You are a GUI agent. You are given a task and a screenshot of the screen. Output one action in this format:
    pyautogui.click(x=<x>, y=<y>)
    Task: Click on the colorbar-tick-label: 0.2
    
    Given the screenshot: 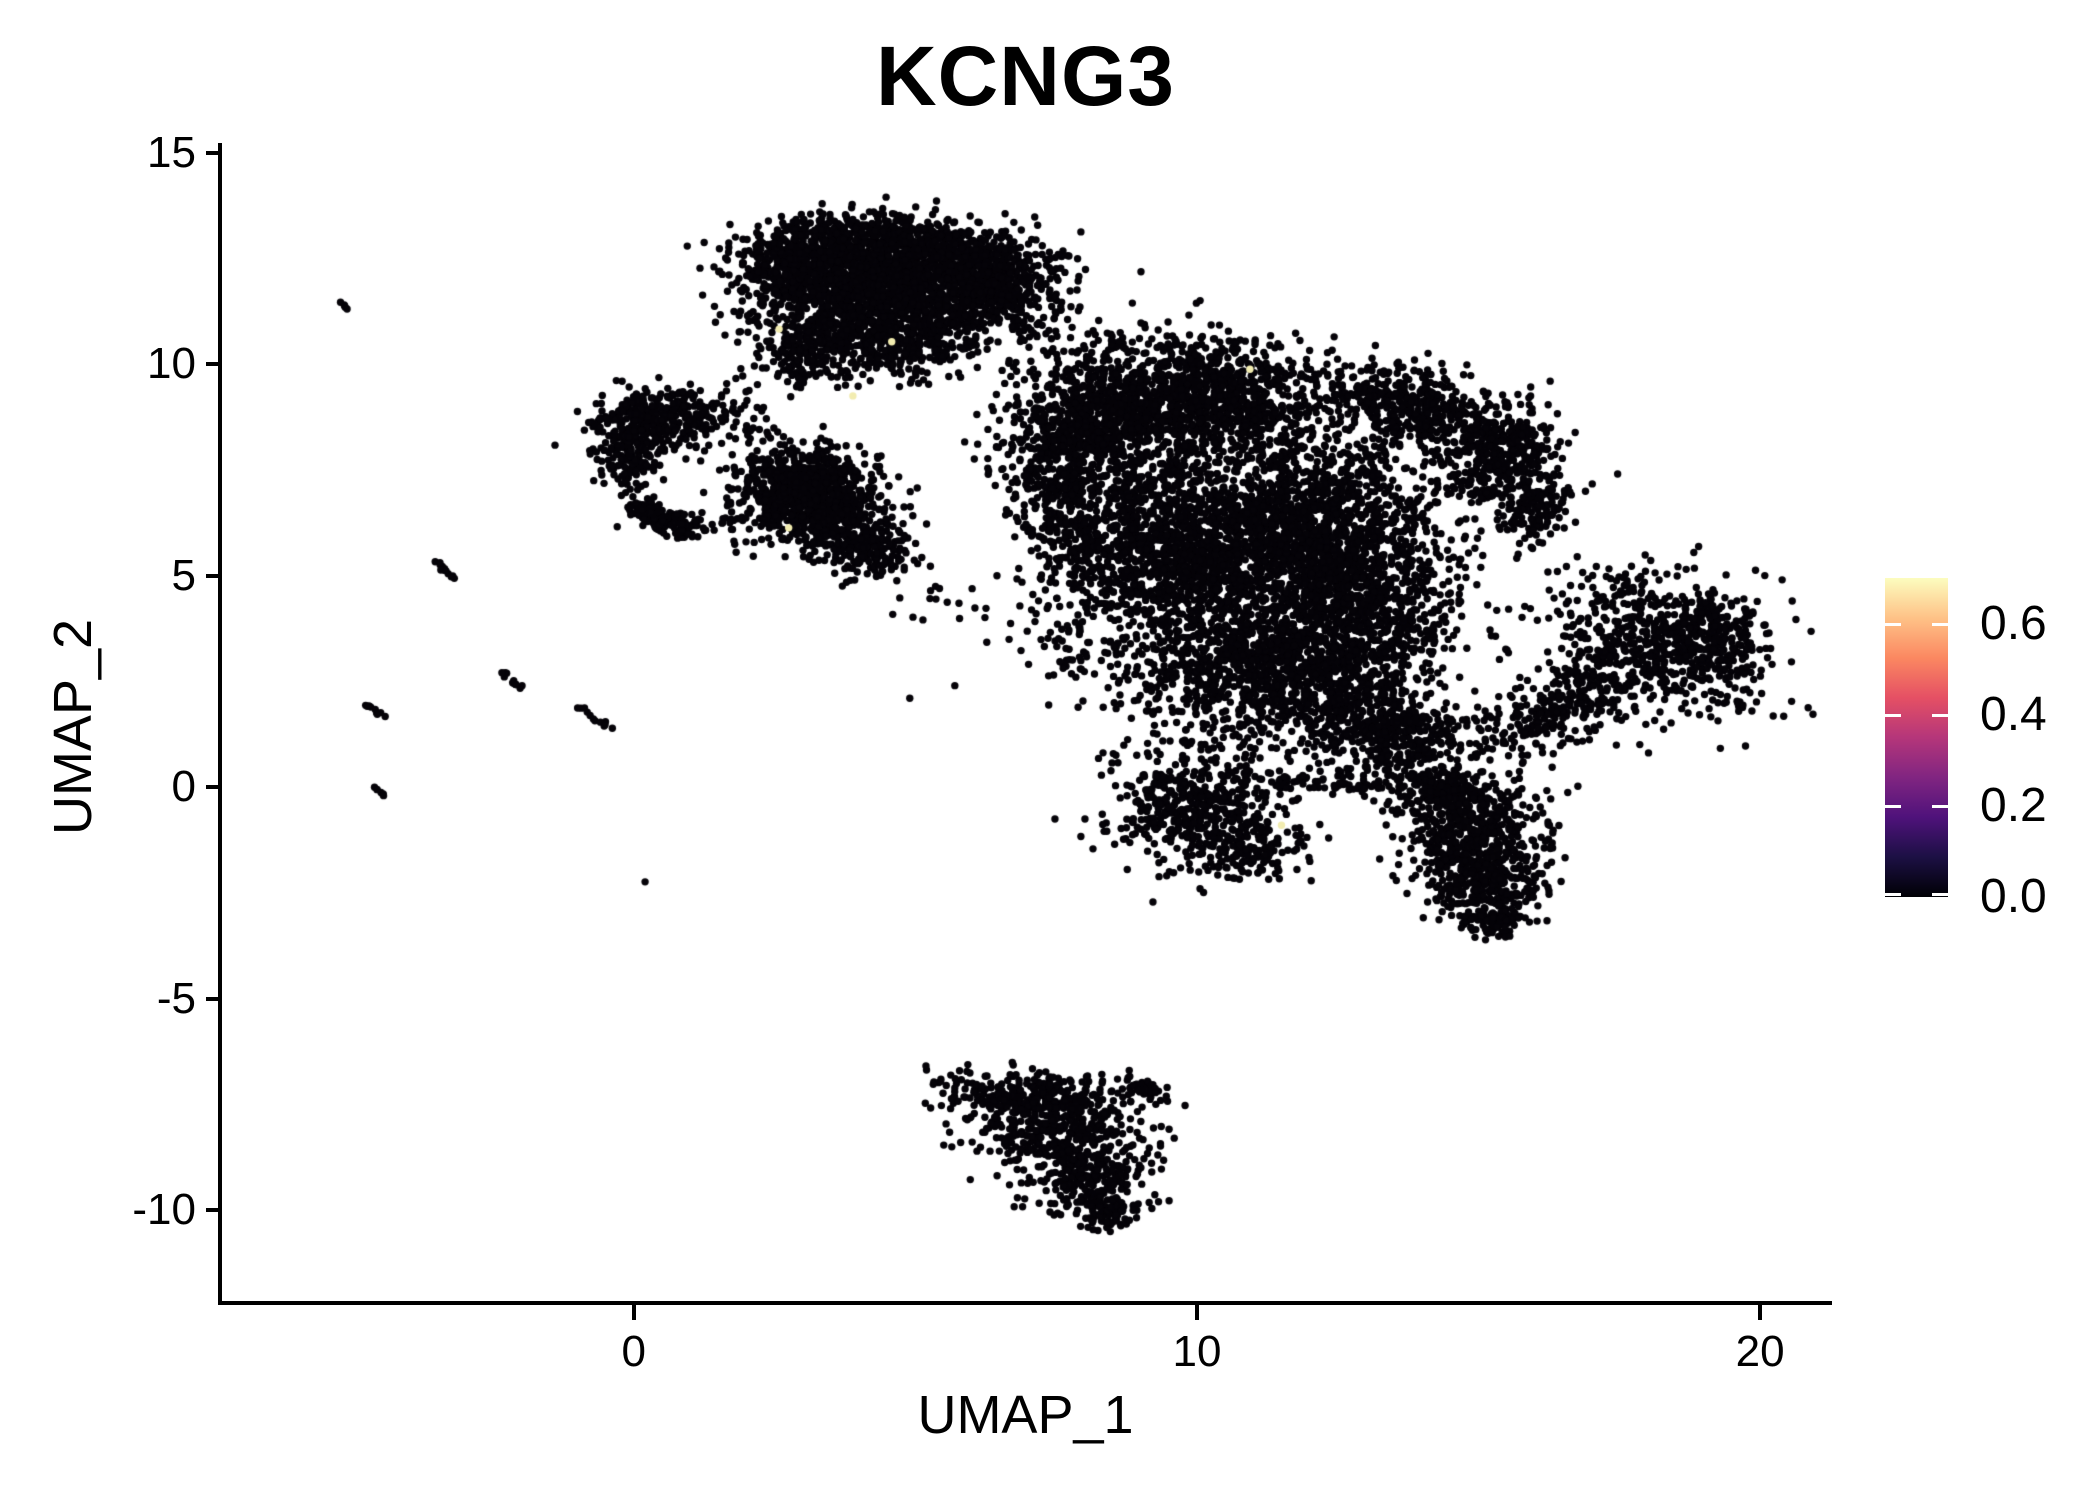 What is the action you would take?
    pyautogui.click(x=2013, y=805)
    